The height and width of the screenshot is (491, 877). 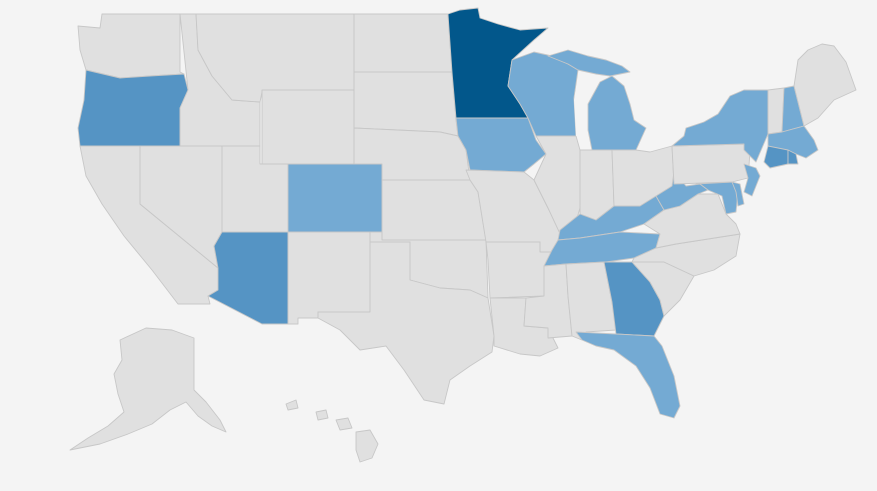 I want to click on state-iowa, so click(x=501, y=145).